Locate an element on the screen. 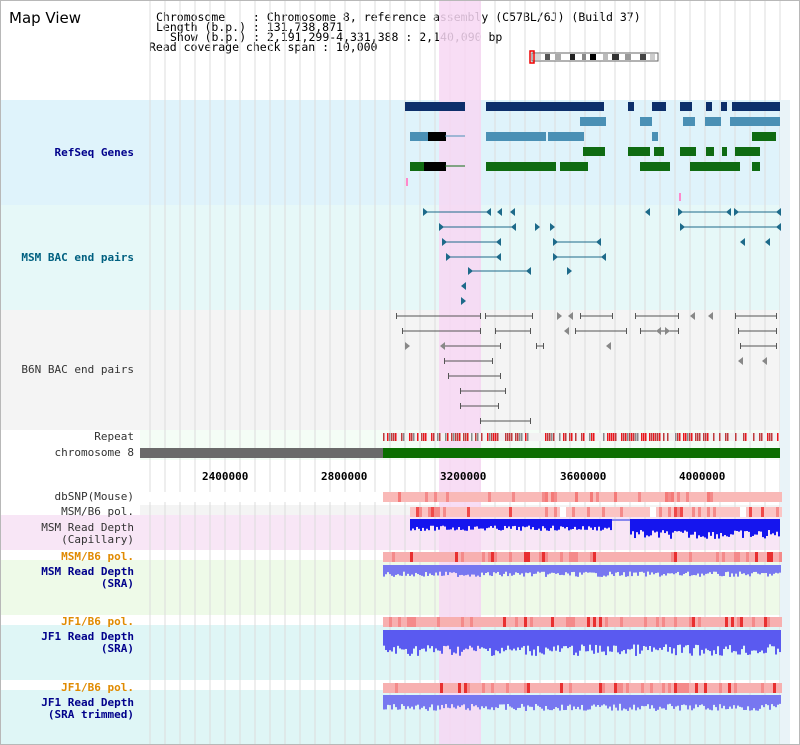  track-label-msm-bac: MSM BAC end pairs is located at coordinates (77, 257).